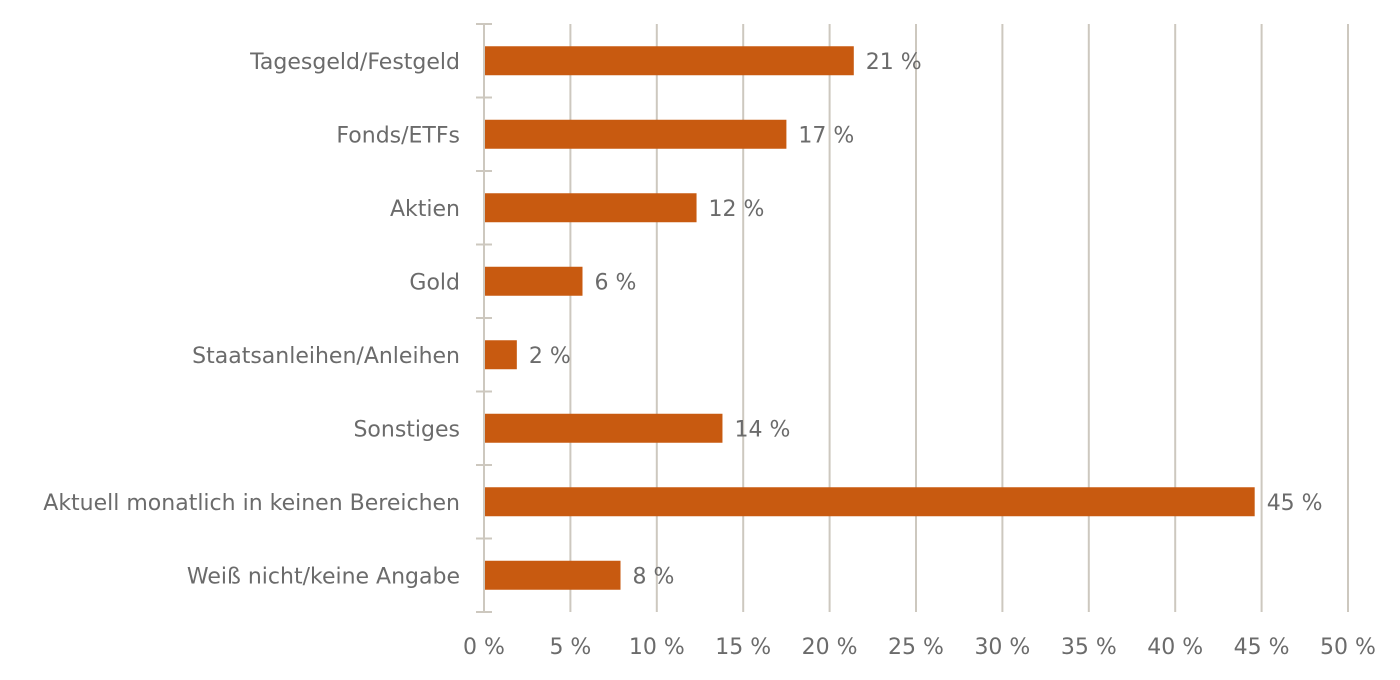 This screenshot has width=1400, height=680. Describe the element at coordinates (1175, 647) in the screenshot. I see `x-tick-label: 40 %` at that location.